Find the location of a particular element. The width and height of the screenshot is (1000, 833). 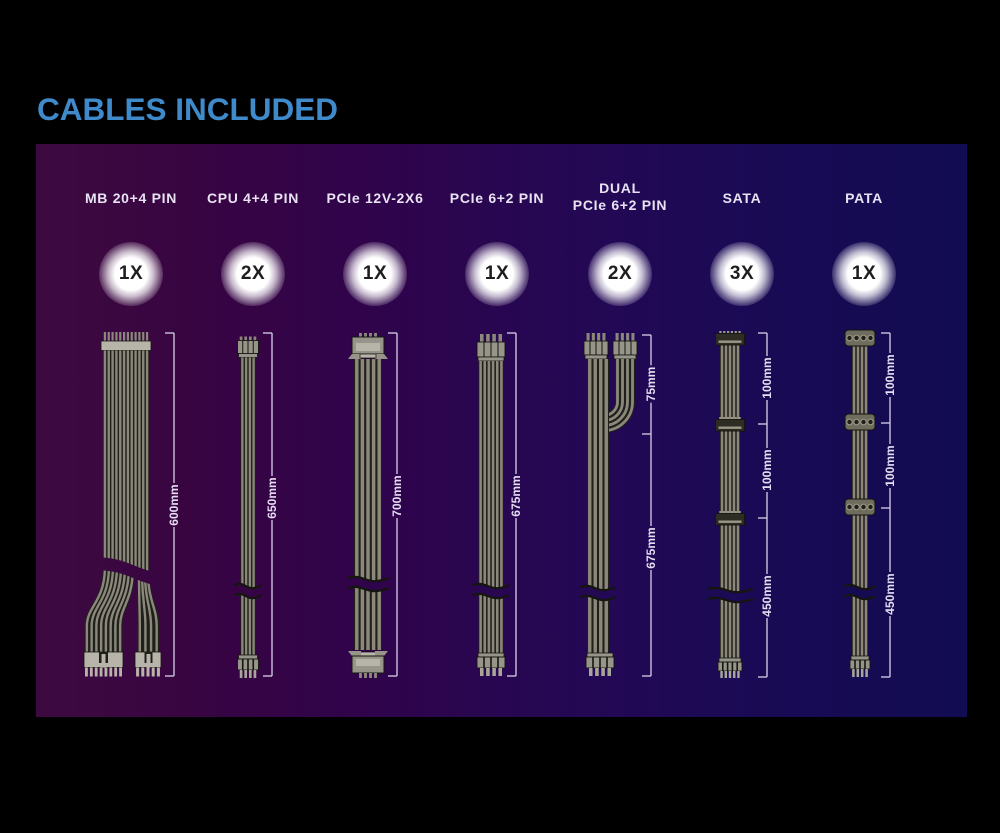

svg-text: 700mm is located at coordinates (397, 495).